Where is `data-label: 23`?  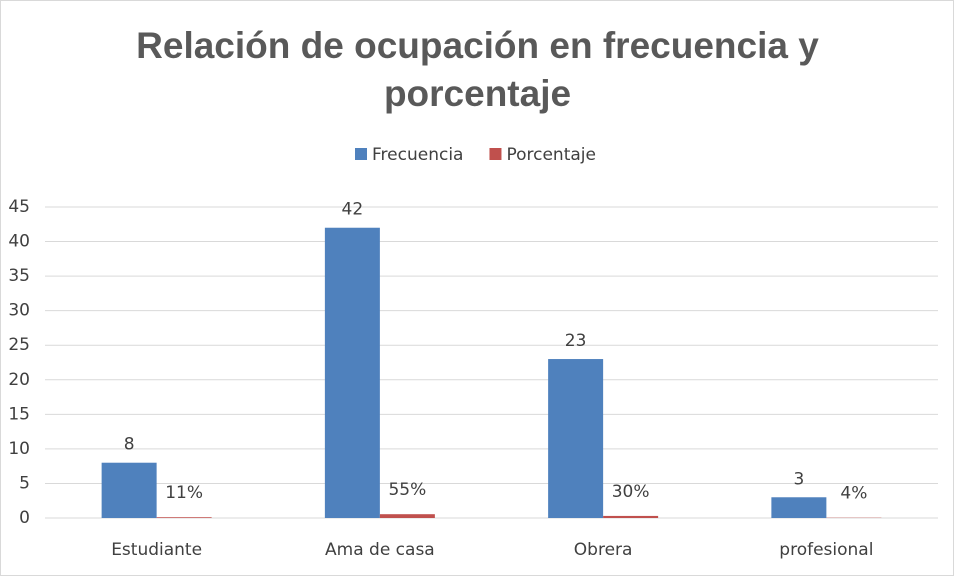 data-label: 23 is located at coordinates (576, 341).